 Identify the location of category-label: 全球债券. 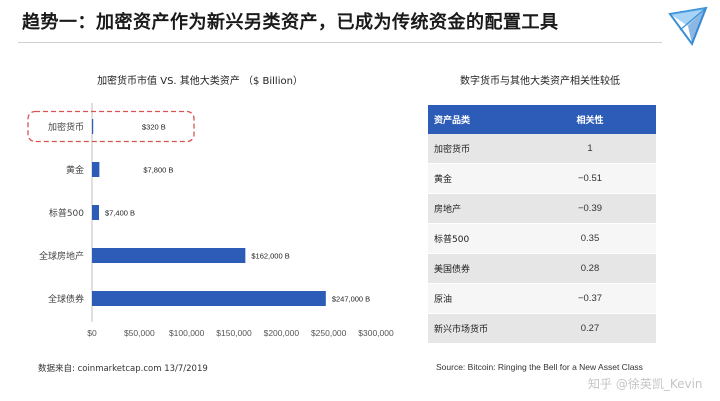
(66, 299).